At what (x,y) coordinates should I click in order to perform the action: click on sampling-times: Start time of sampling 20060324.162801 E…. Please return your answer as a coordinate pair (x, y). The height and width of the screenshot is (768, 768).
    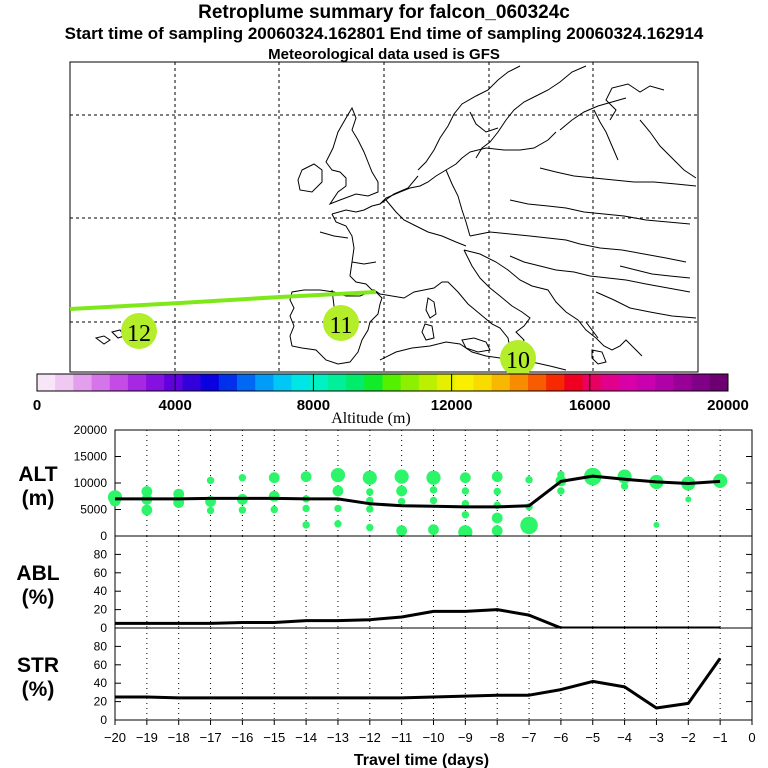
    Looking at the image, I should click on (384, 33).